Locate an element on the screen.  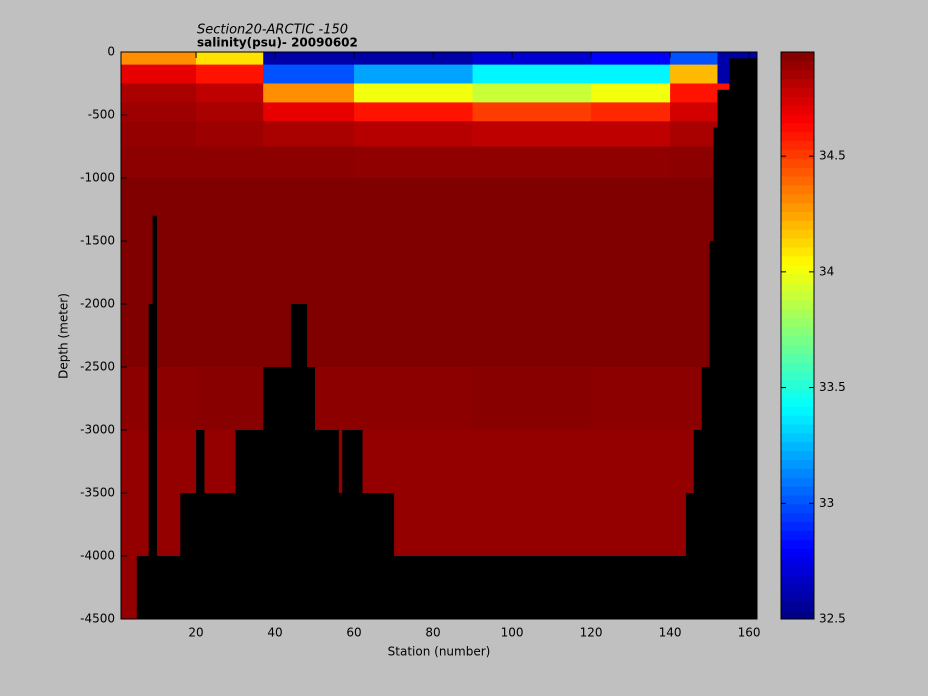
colorbar-tick-label: 33.5 is located at coordinates (832, 387).